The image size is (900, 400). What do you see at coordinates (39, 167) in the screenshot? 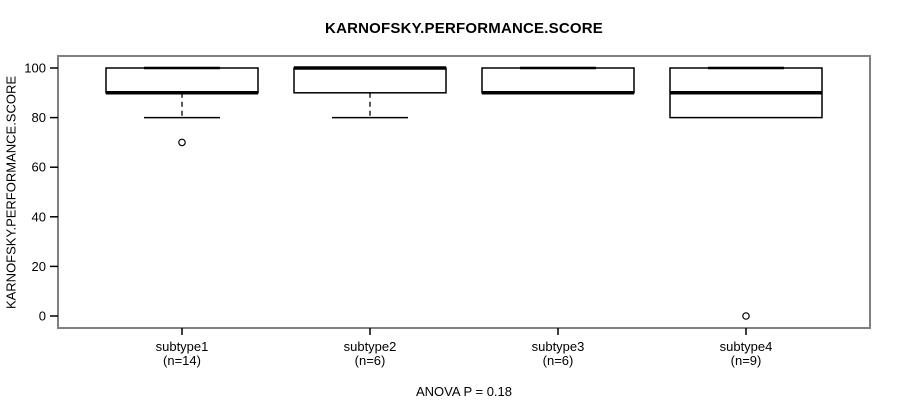
I see `y-tick-label: 60` at bounding box center [39, 167].